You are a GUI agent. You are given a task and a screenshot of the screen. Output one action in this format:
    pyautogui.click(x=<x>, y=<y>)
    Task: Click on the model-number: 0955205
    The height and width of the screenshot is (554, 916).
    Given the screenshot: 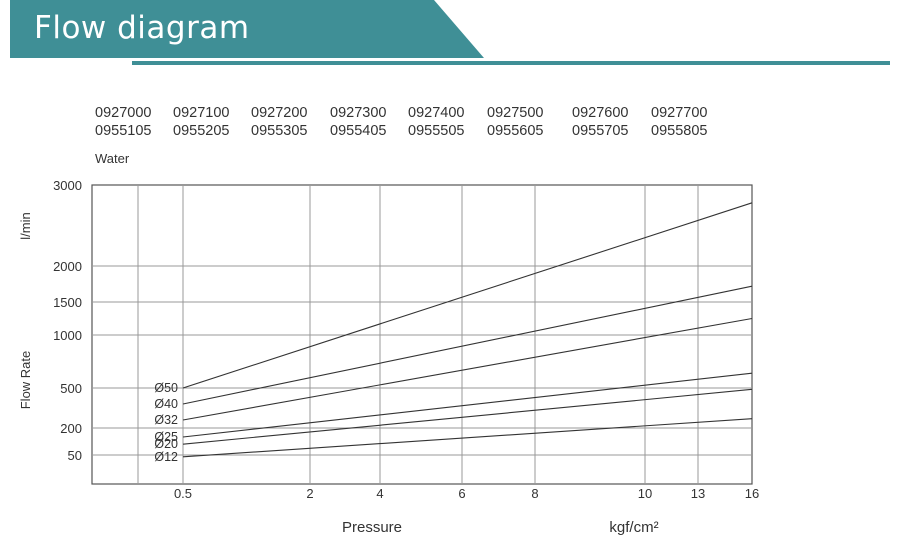 What is the action you would take?
    pyautogui.click(x=201, y=131)
    